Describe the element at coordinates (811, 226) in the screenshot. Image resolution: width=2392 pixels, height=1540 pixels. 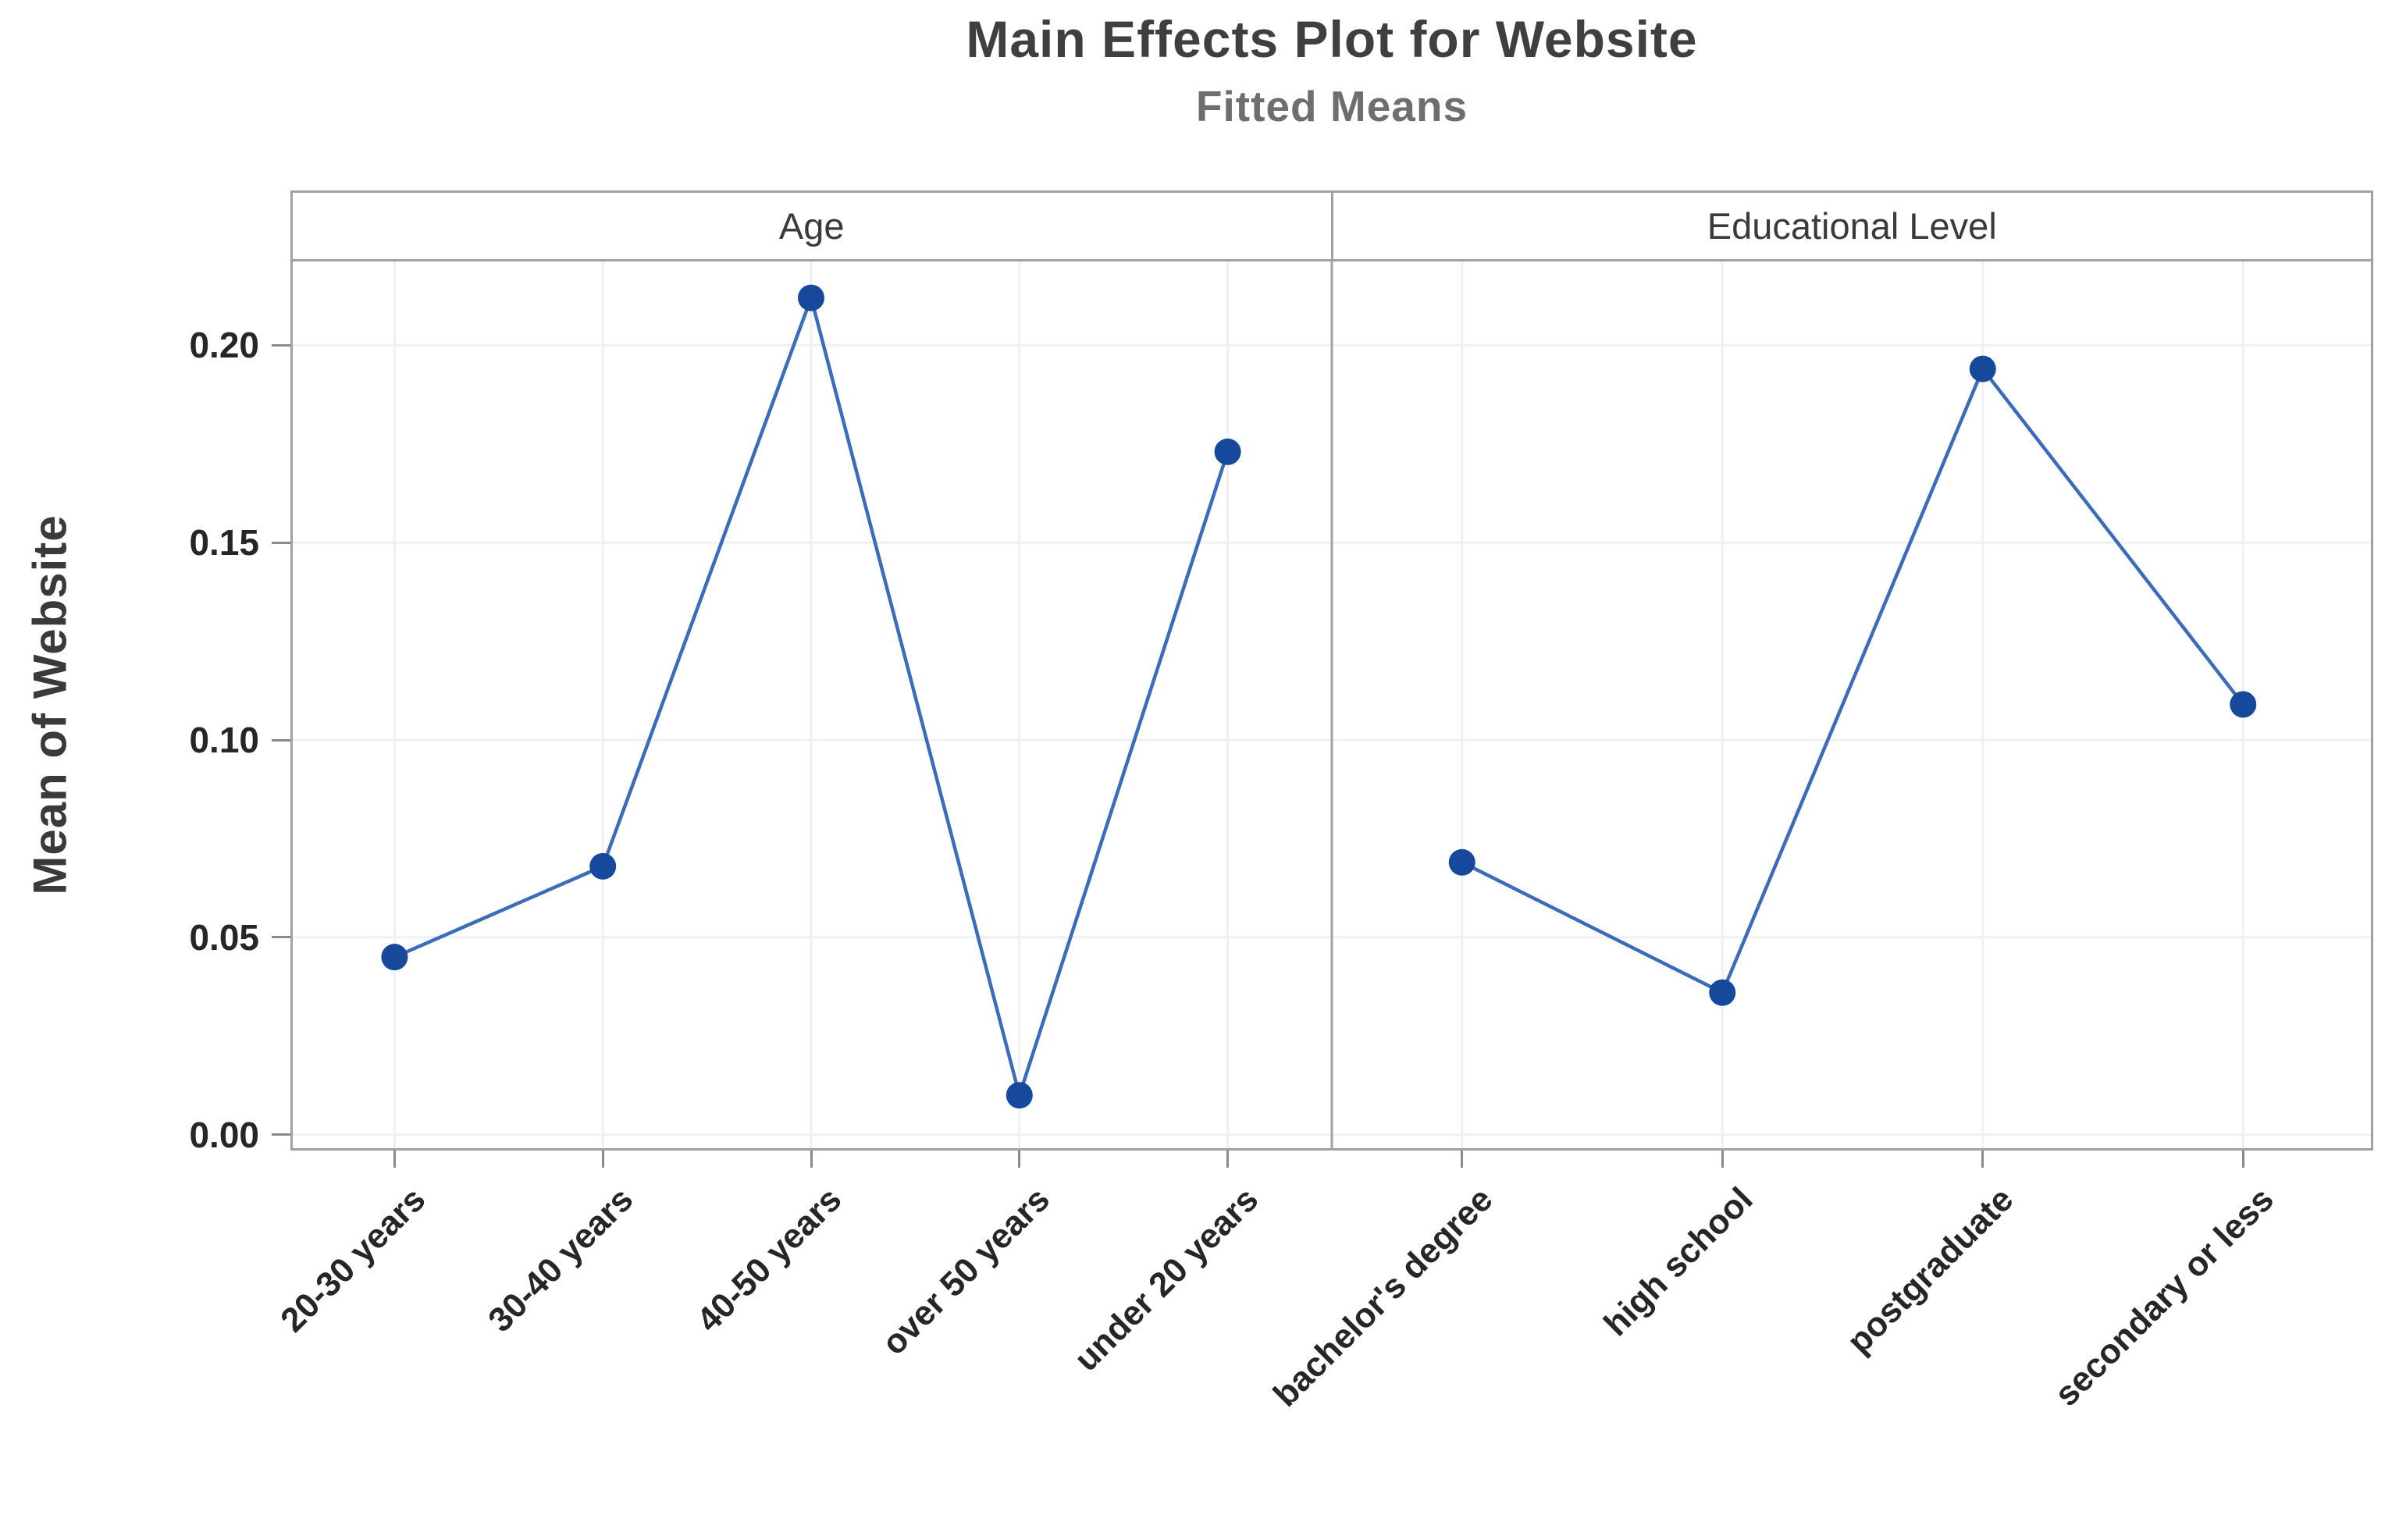
I see `panel-header-age: Age` at that location.